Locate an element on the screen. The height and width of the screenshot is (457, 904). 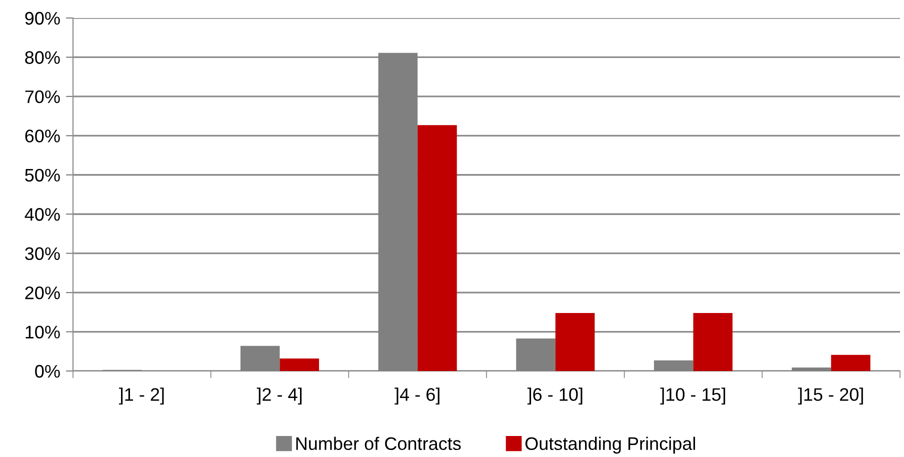
legend-label: Outstanding Principal is located at coordinates (610, 445).